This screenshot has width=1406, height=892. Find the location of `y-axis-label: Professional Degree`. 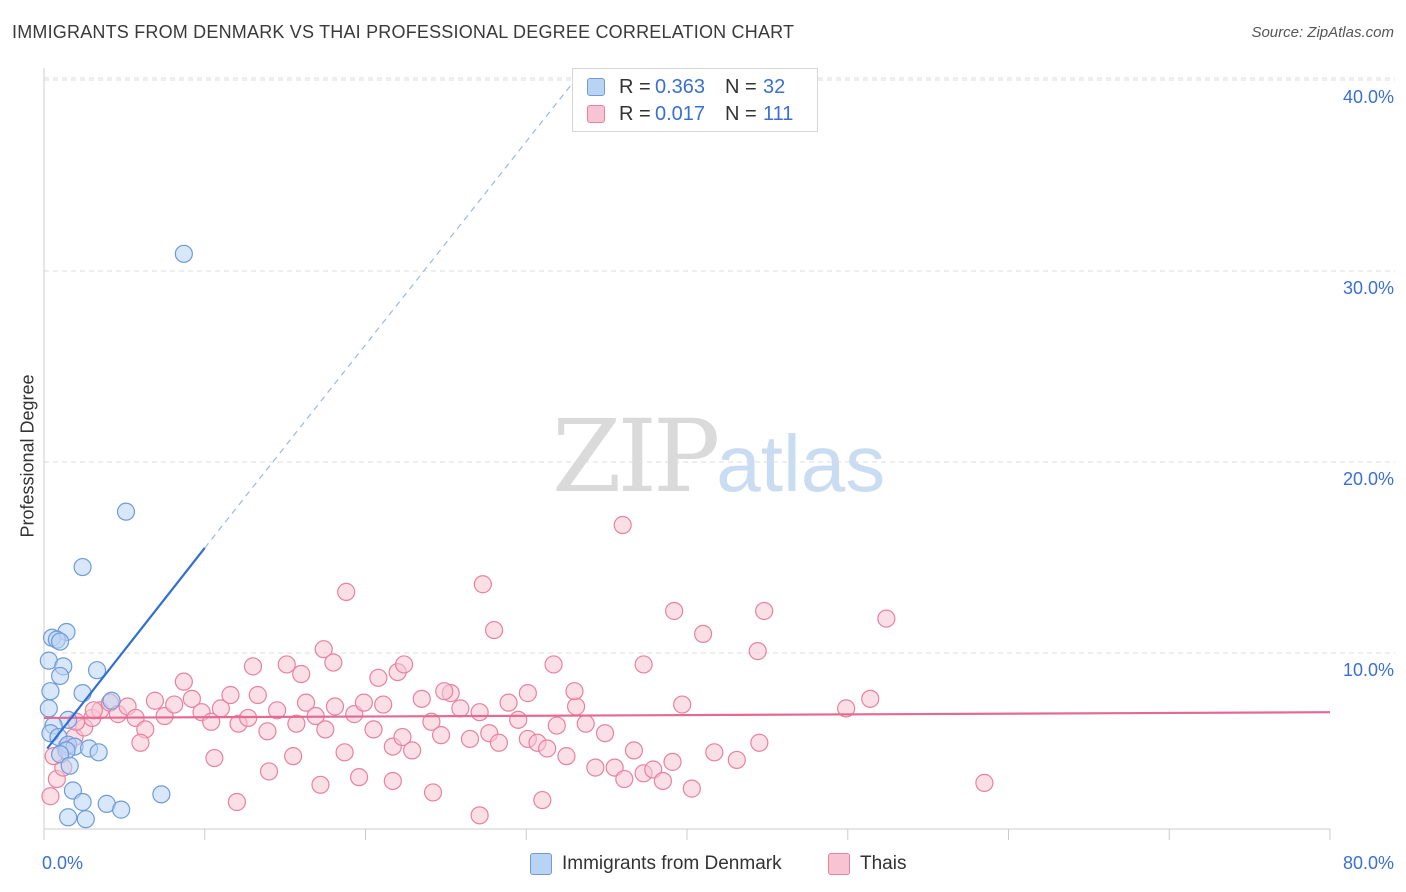

y-axis-label: Professional Degree is located at coordinates (27, 456).